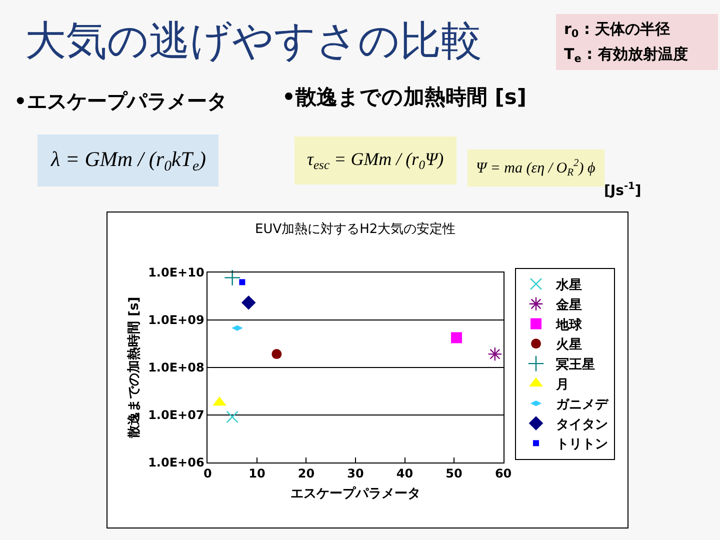 This screenshot has height=540, width=720. Describe the element at coordinates (257, 473) in the screenshot. I see `x-tick-label: 10` at that location.